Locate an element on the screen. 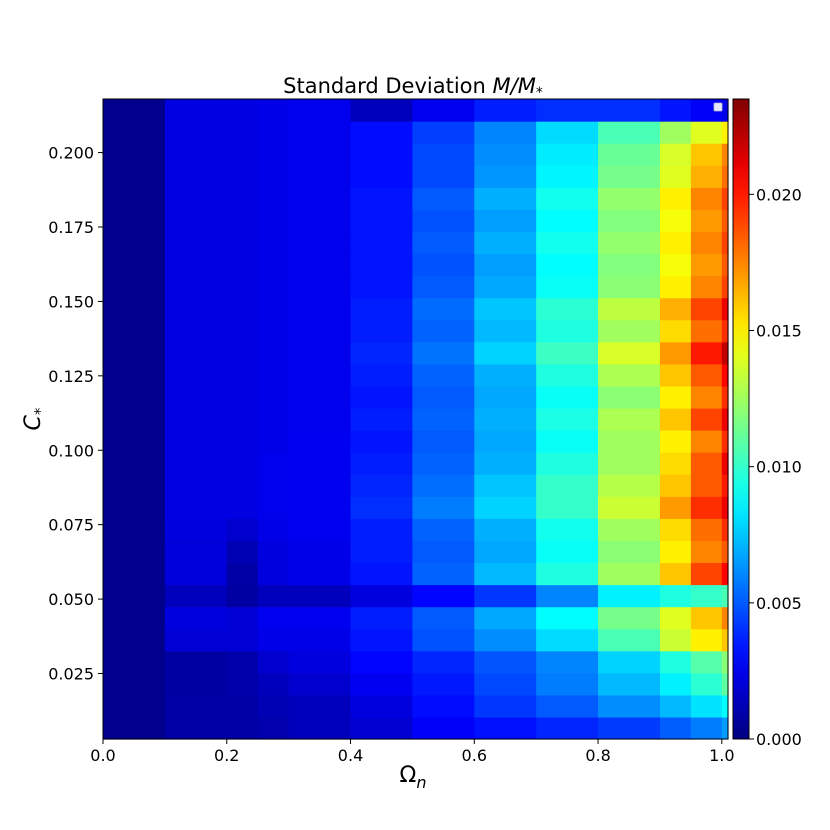 Image resolution: width=830 pixels, height=830 pixels. x-tick-label: 0.4 is located at coordinates (350, 755).